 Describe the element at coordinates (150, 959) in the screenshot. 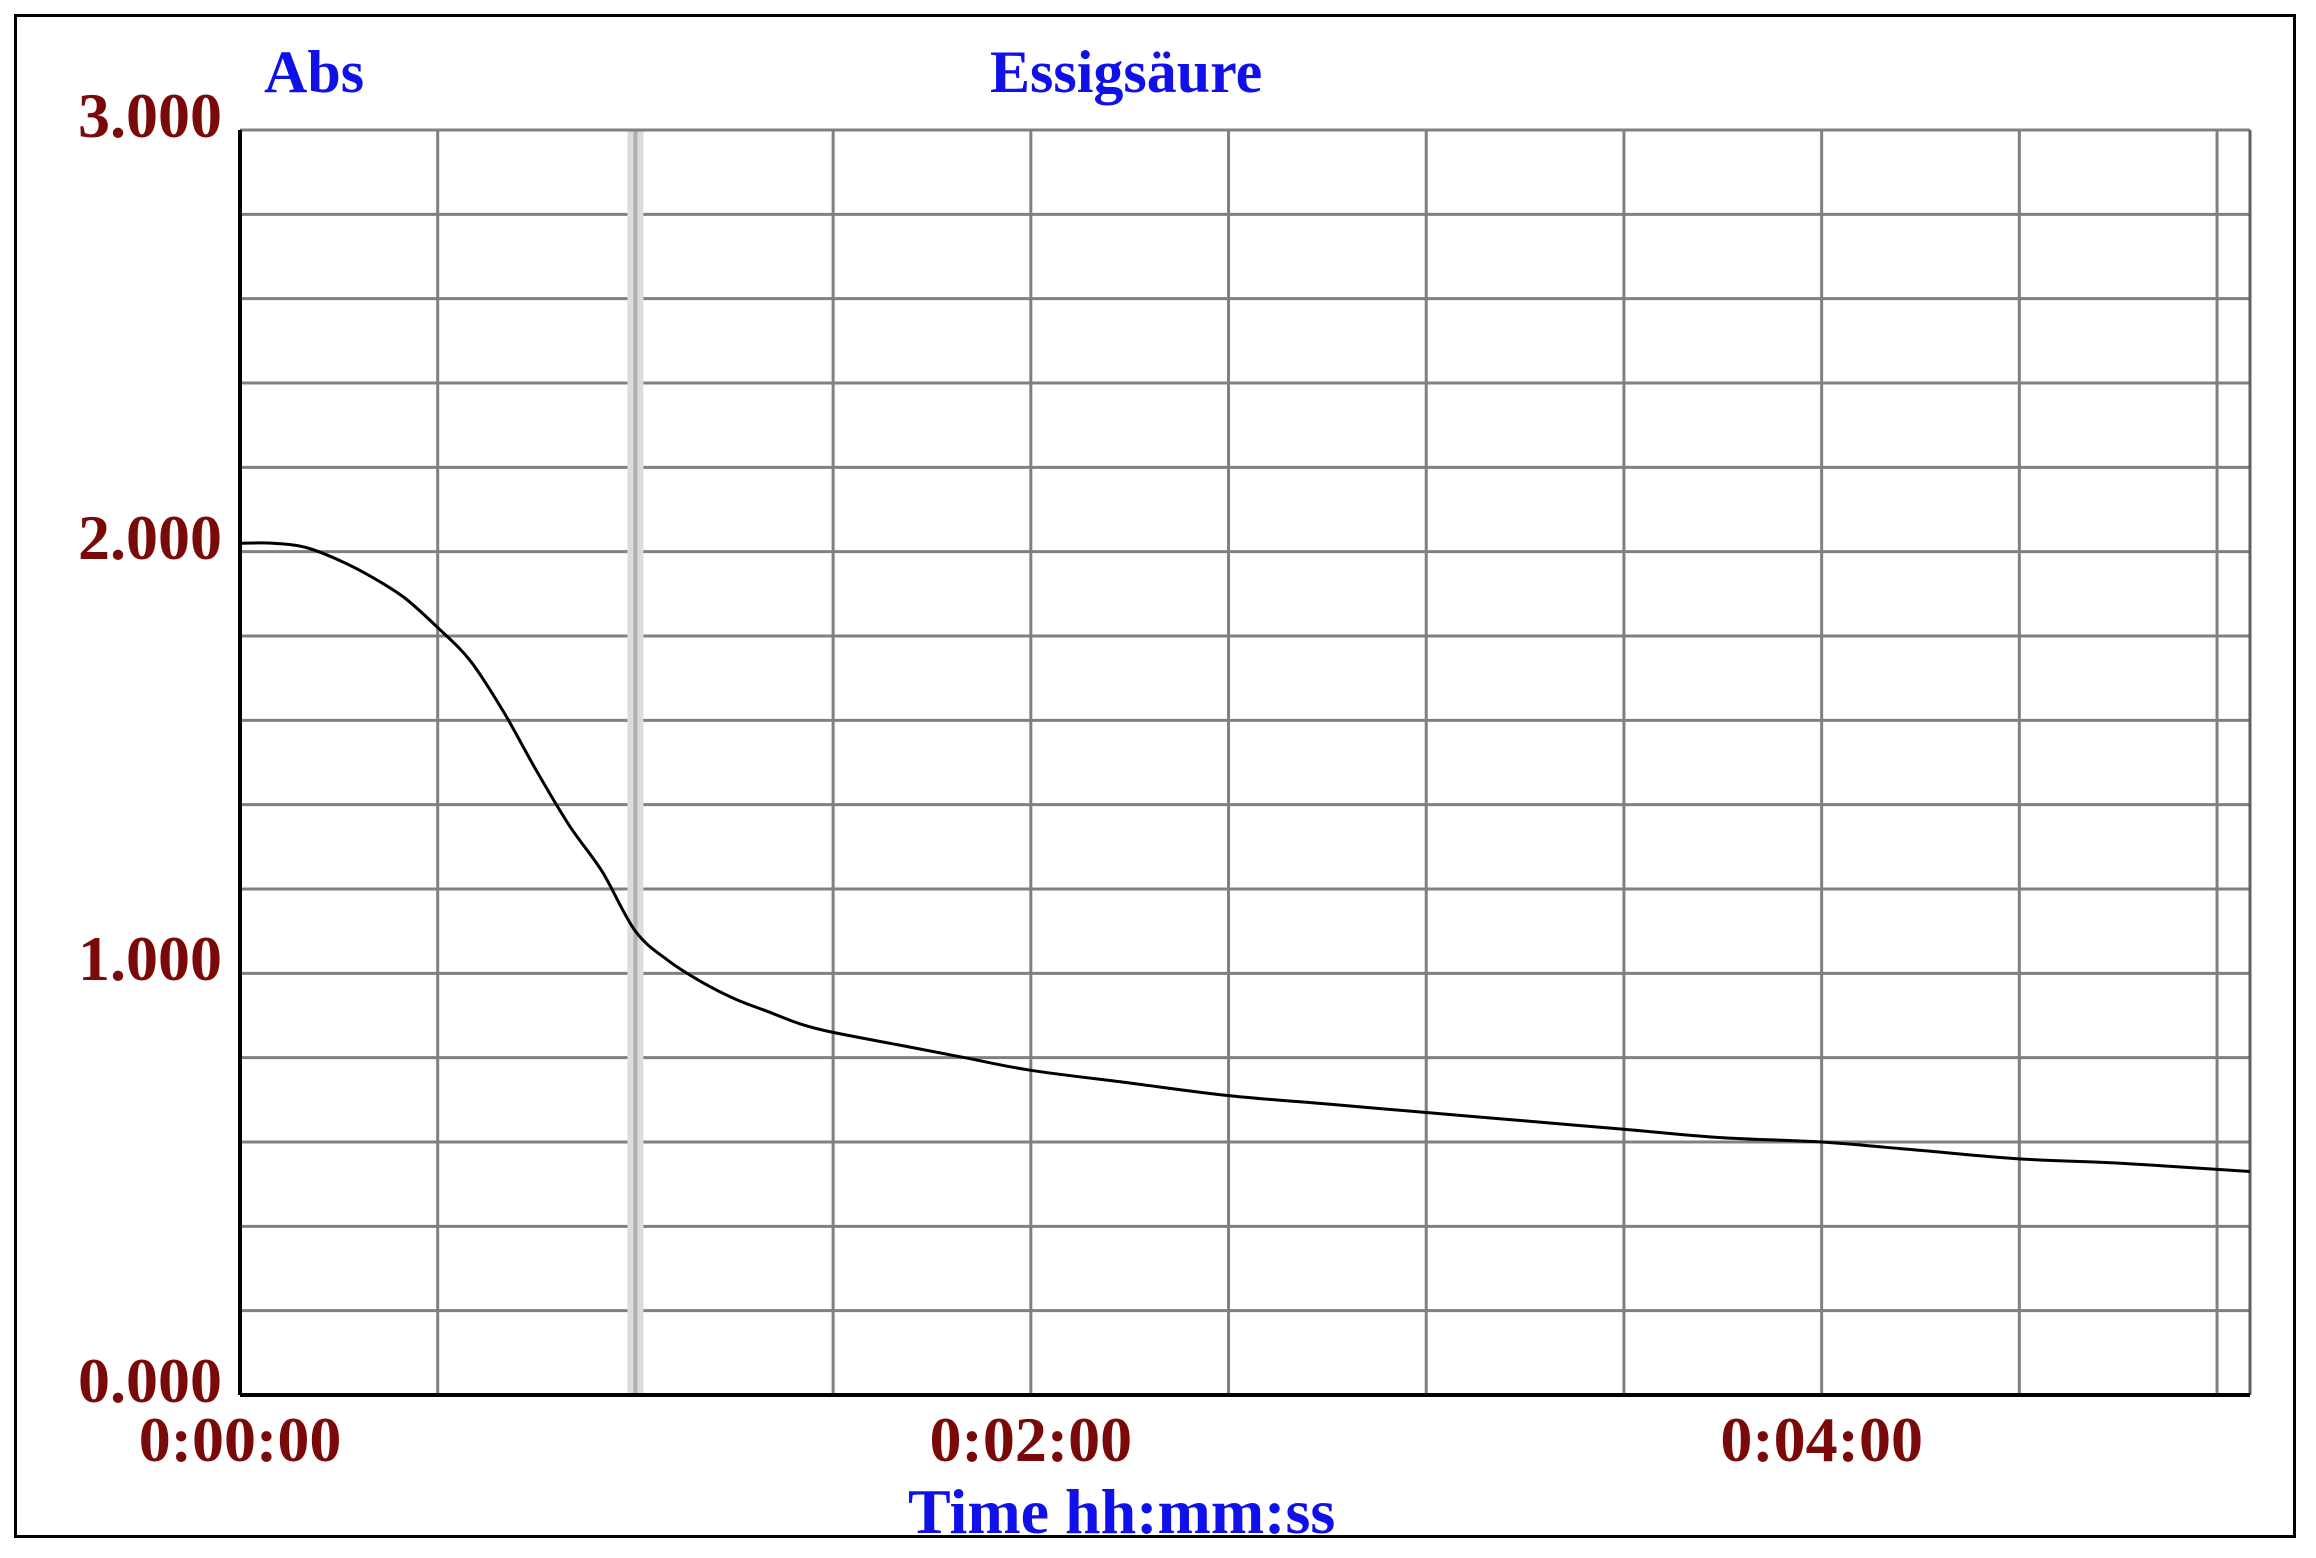

I see `y-tick-label: 1.000` at that location.